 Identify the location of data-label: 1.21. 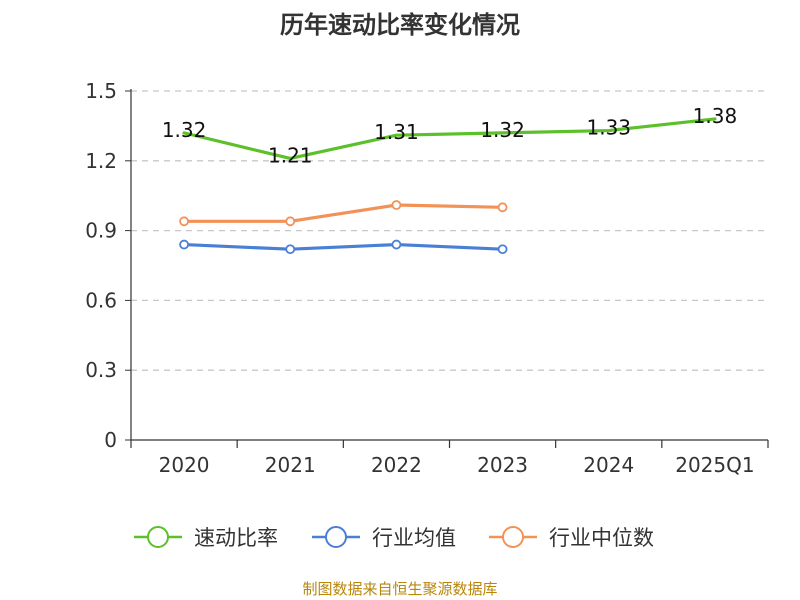
(290, 155).